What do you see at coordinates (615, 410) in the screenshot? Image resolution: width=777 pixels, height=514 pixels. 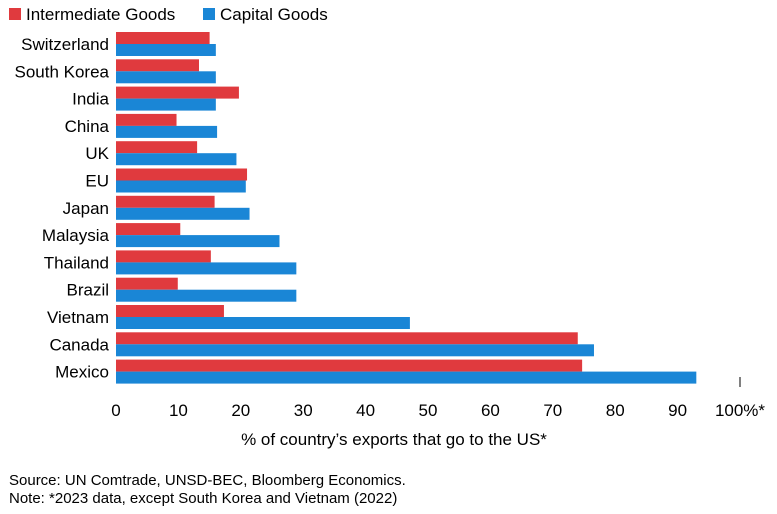 I see `x-tick-label-8: 80` at bounding box center [615, 410].